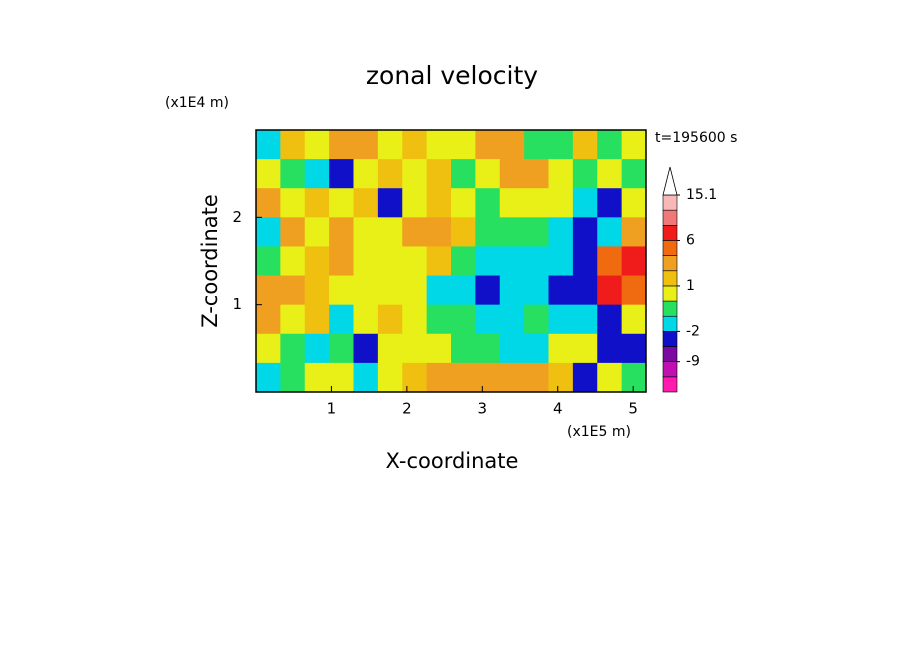 The width and height of the screenshot is (904, 654). What do you see at coordinates (237, 217) in the screenshot?
I see `y-tick-label: 2` at bounding box center [237, 217].